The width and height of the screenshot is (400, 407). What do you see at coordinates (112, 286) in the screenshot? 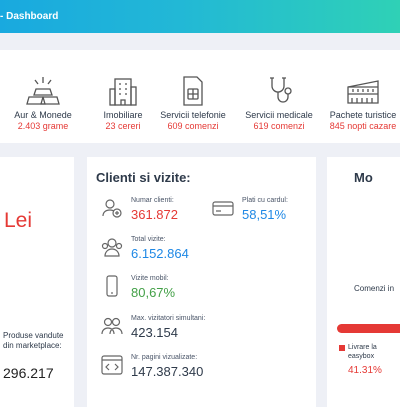
I see `mobile-icon` at bounding box center [112, 286].